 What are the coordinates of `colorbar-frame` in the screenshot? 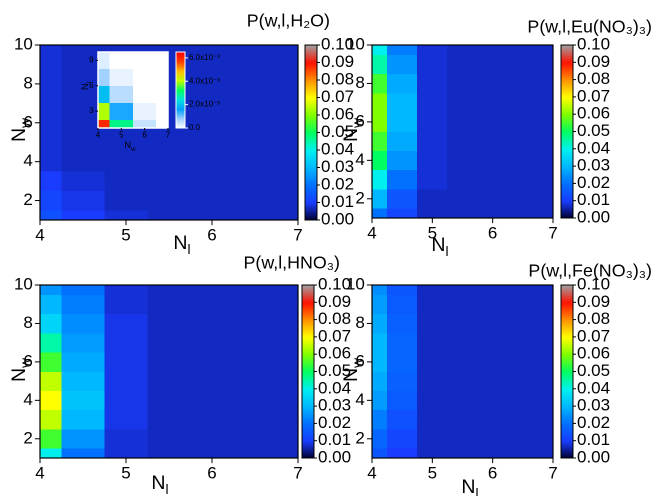 It's located at (180, 90).